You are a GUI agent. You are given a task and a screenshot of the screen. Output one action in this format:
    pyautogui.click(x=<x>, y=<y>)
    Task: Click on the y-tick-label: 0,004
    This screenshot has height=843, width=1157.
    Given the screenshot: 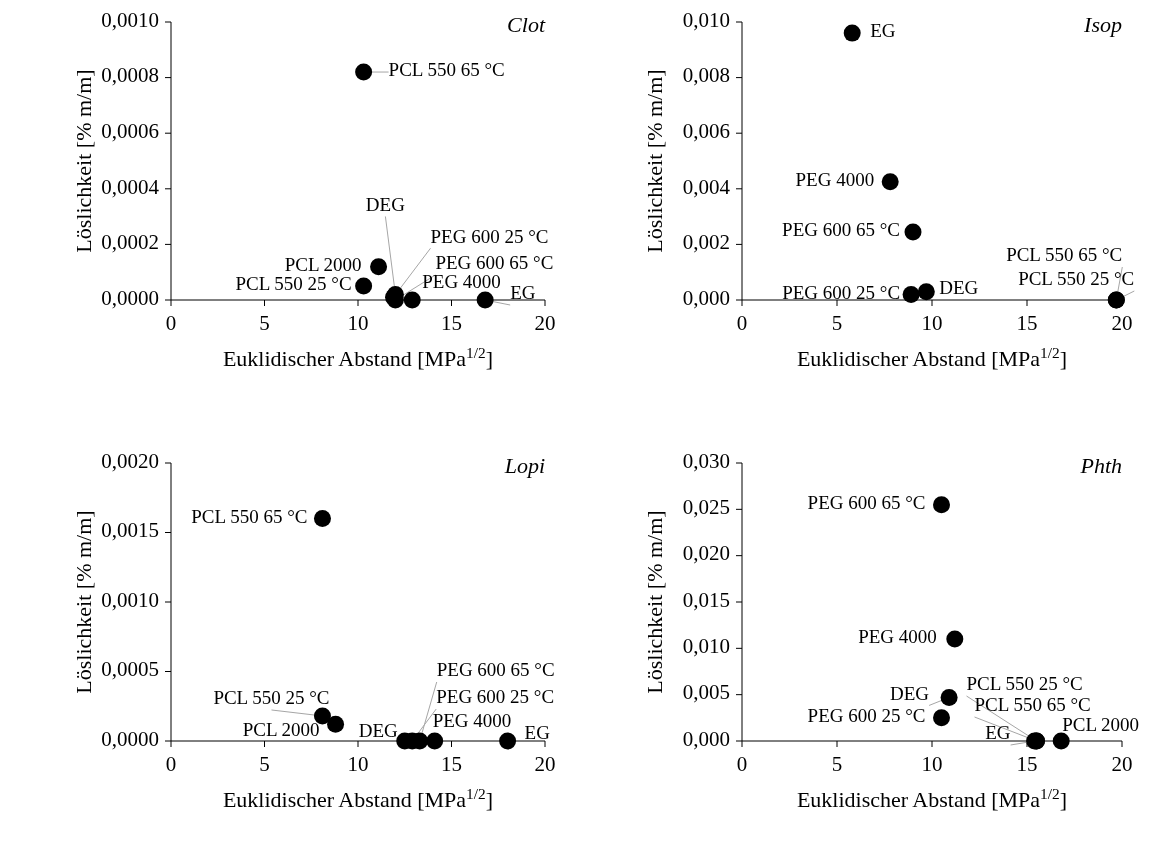 What is the action you would take?
    pyautogui.click(x=706, y=186)
    